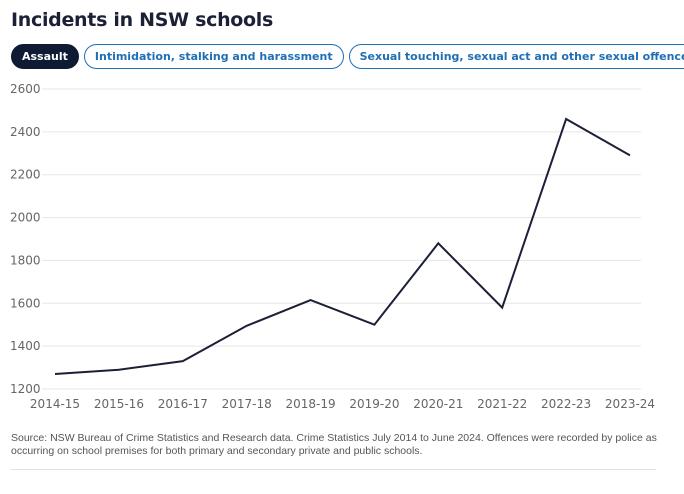  I want to click on x-tick-label: 2019-20, so click(374, 404).